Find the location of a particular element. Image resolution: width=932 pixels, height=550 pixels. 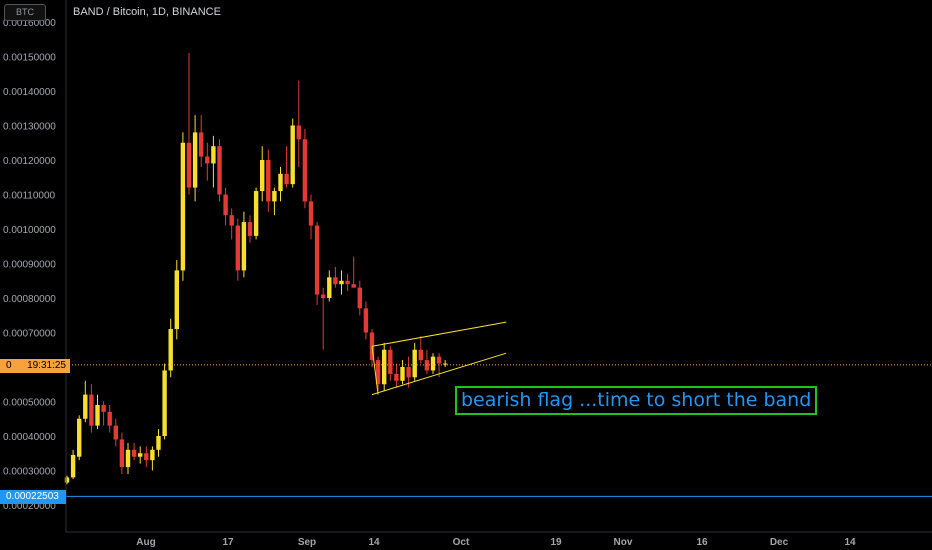

price-tick-label: 0.00140000 is located at coordinates (29, 92).